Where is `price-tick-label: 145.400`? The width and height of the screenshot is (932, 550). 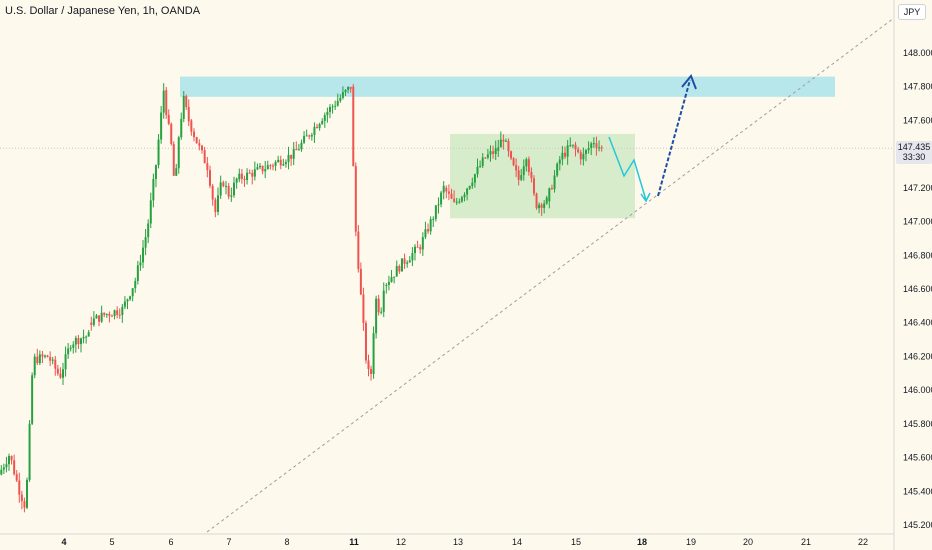
price-tick-label: 145.400 is located at coordinates (917, 491).